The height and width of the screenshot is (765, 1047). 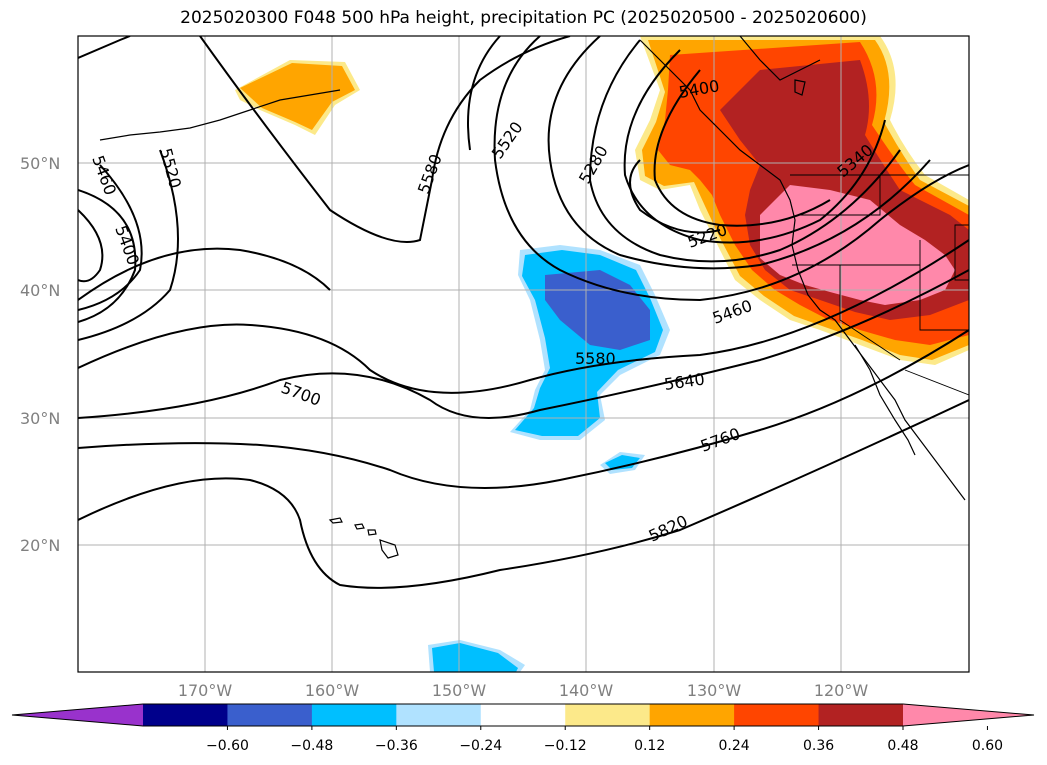 I want to click on colorbar-tick-label: −0.48, so click(x=311, y=746).